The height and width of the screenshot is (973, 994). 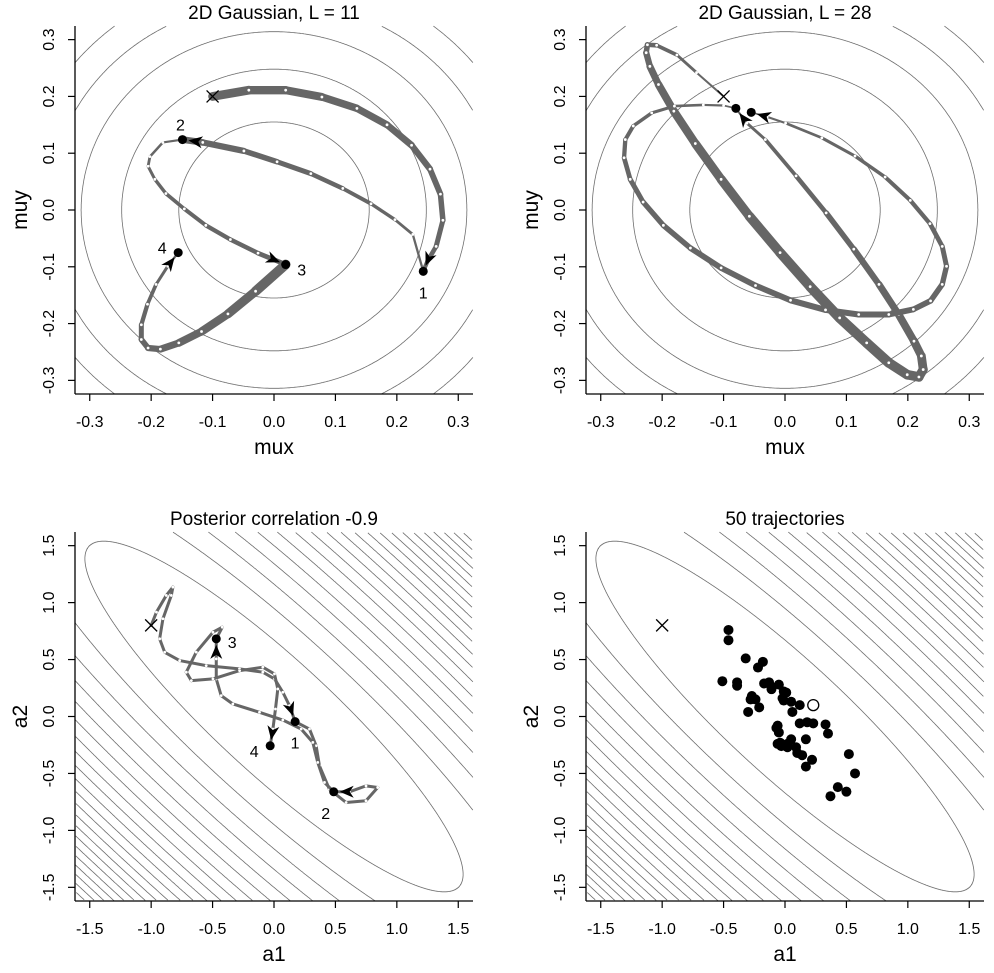 I want to click on endpoint-label: 3, so click(x=301, y=271).